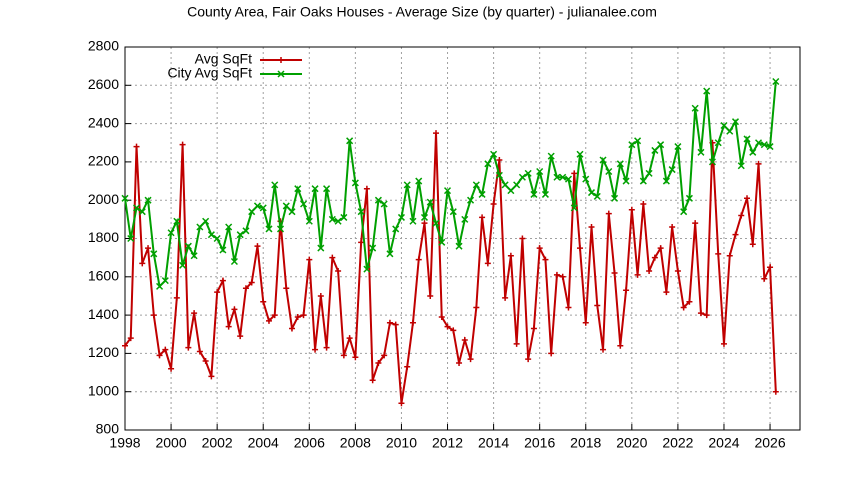 This screenshot has width=844, height=480. I want to click on x-tick-label: 2018, so click(585, 443).